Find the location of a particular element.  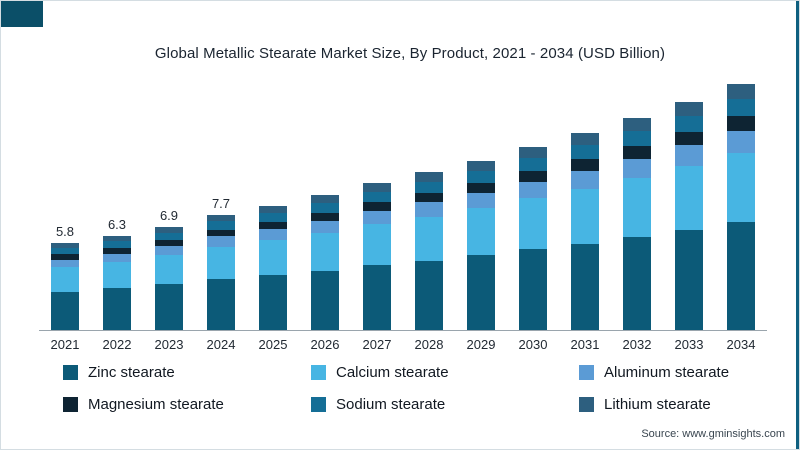

segment-lithium-stearate-2024 is located at coordinates (221, 218).